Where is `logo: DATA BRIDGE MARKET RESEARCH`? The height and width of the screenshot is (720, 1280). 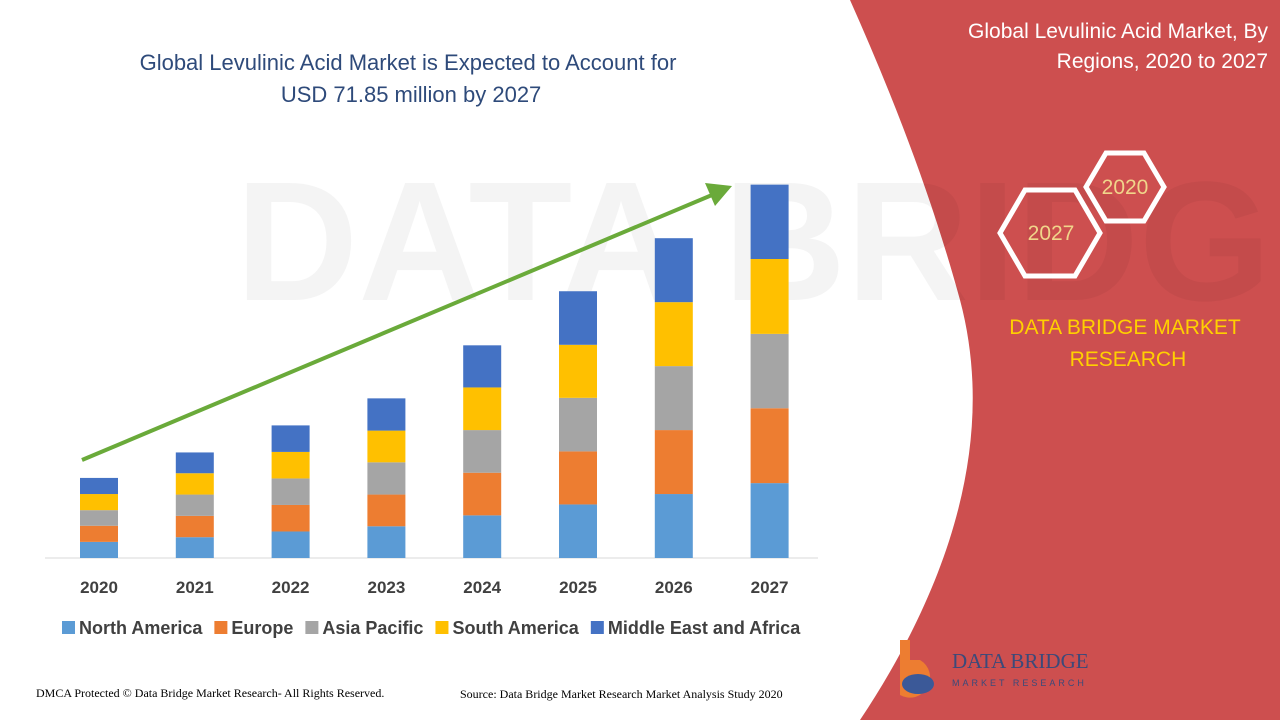 logo: DATA BRIDGE MARKET RESEARCH is located at coordinates (994, 669).